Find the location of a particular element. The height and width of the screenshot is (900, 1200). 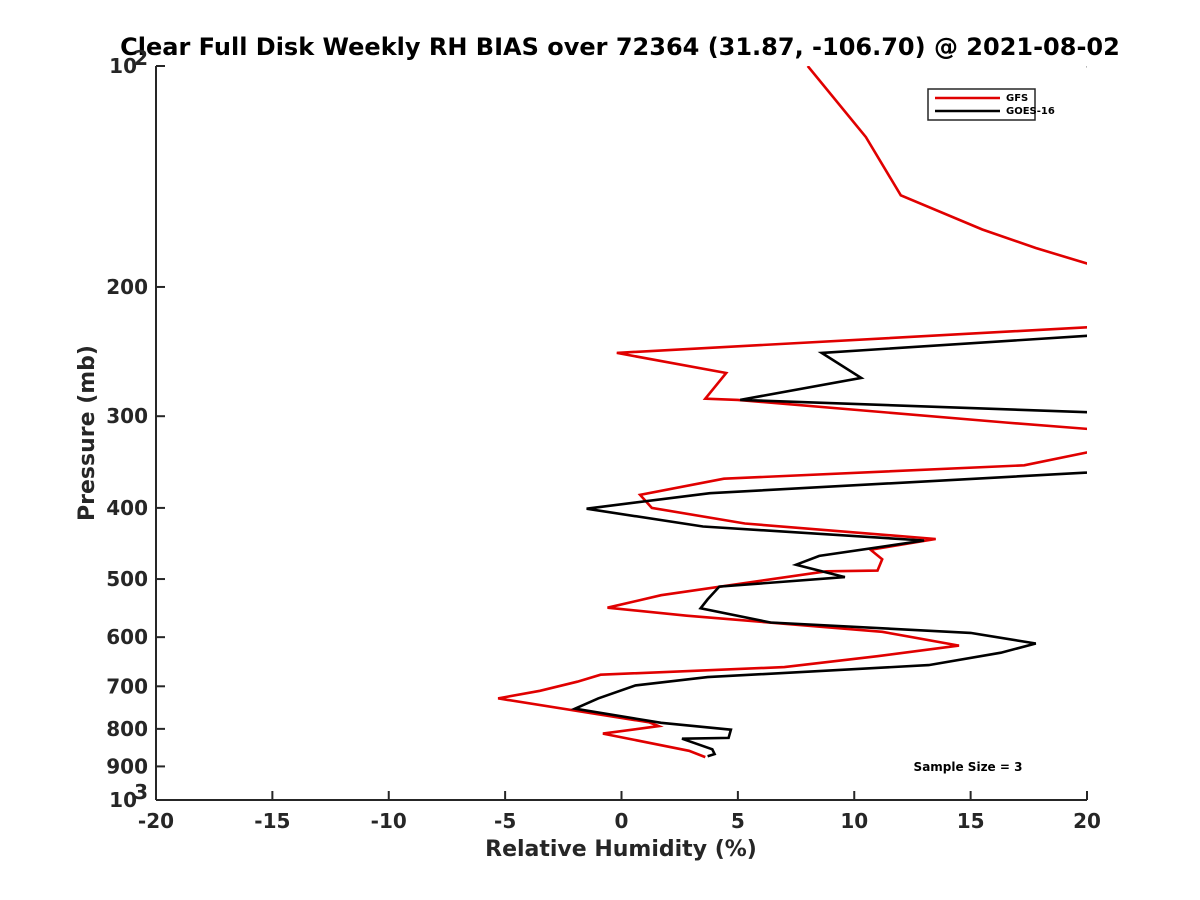

y-tick-exponent: 2 is located at coordinates (141, 58).